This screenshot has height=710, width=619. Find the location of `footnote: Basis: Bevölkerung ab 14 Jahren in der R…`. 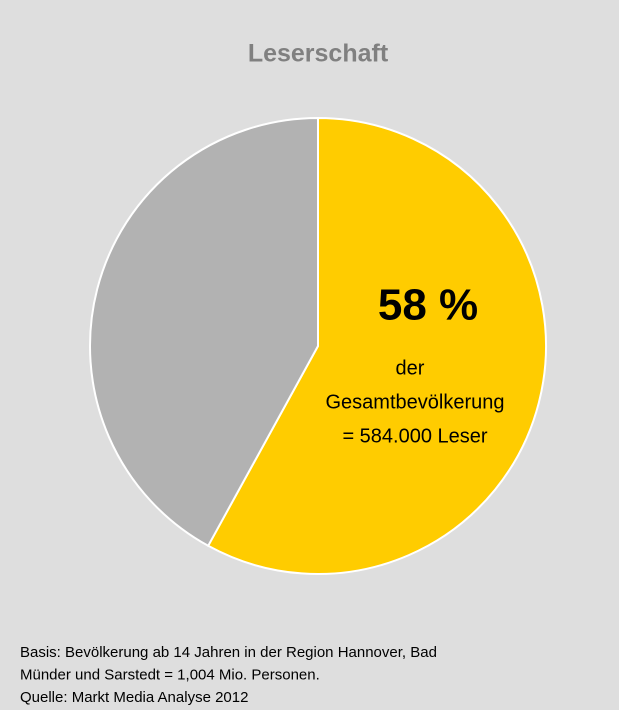

footnote: Basis: Bevölkerung ab 14 Jahren in der R… is located at coordinates (228, 652).